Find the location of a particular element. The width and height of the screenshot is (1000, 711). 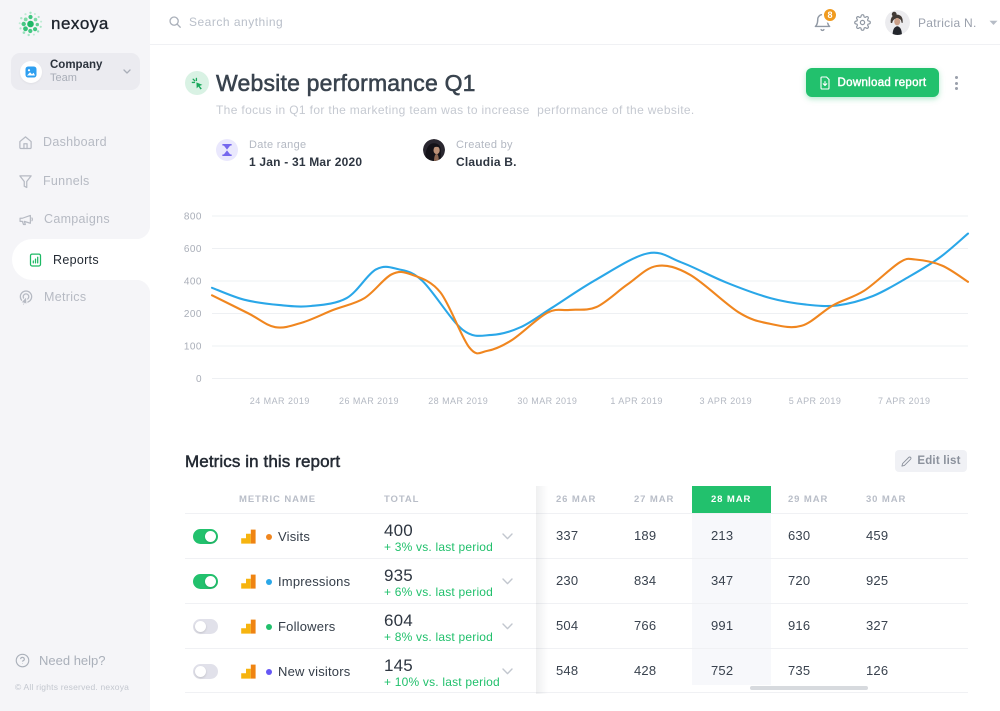

table-cell-value: 834 is located at coordinates (645, 580).